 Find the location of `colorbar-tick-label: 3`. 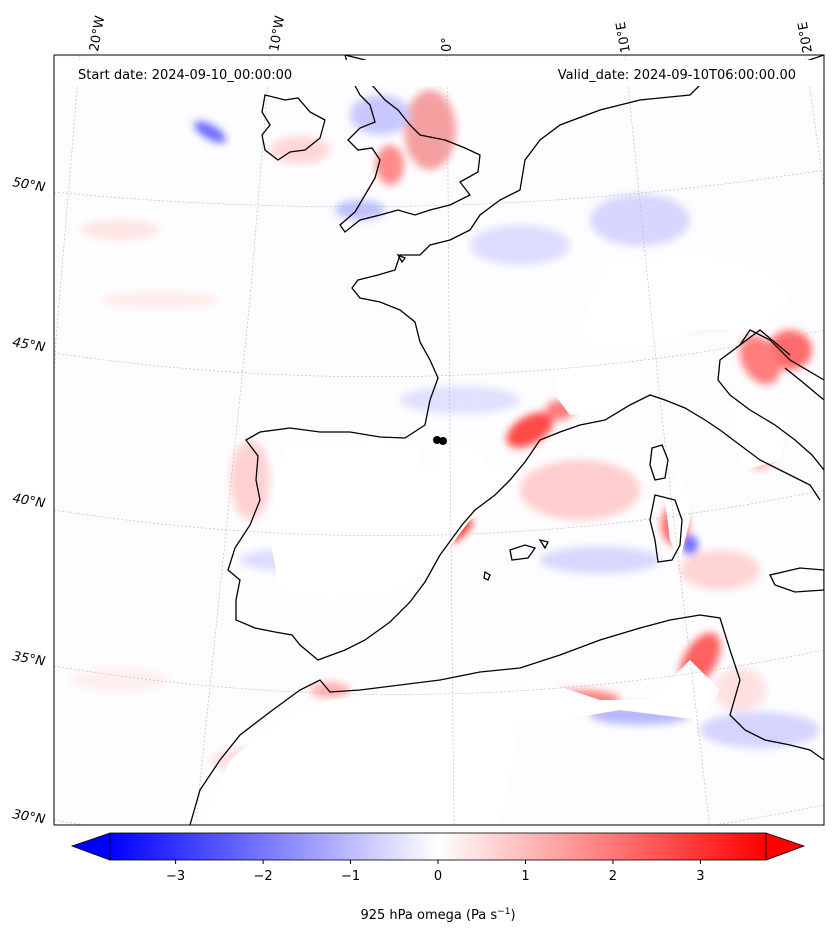

colorbar-tick-label: 3 is located at coordinates (700, 876).